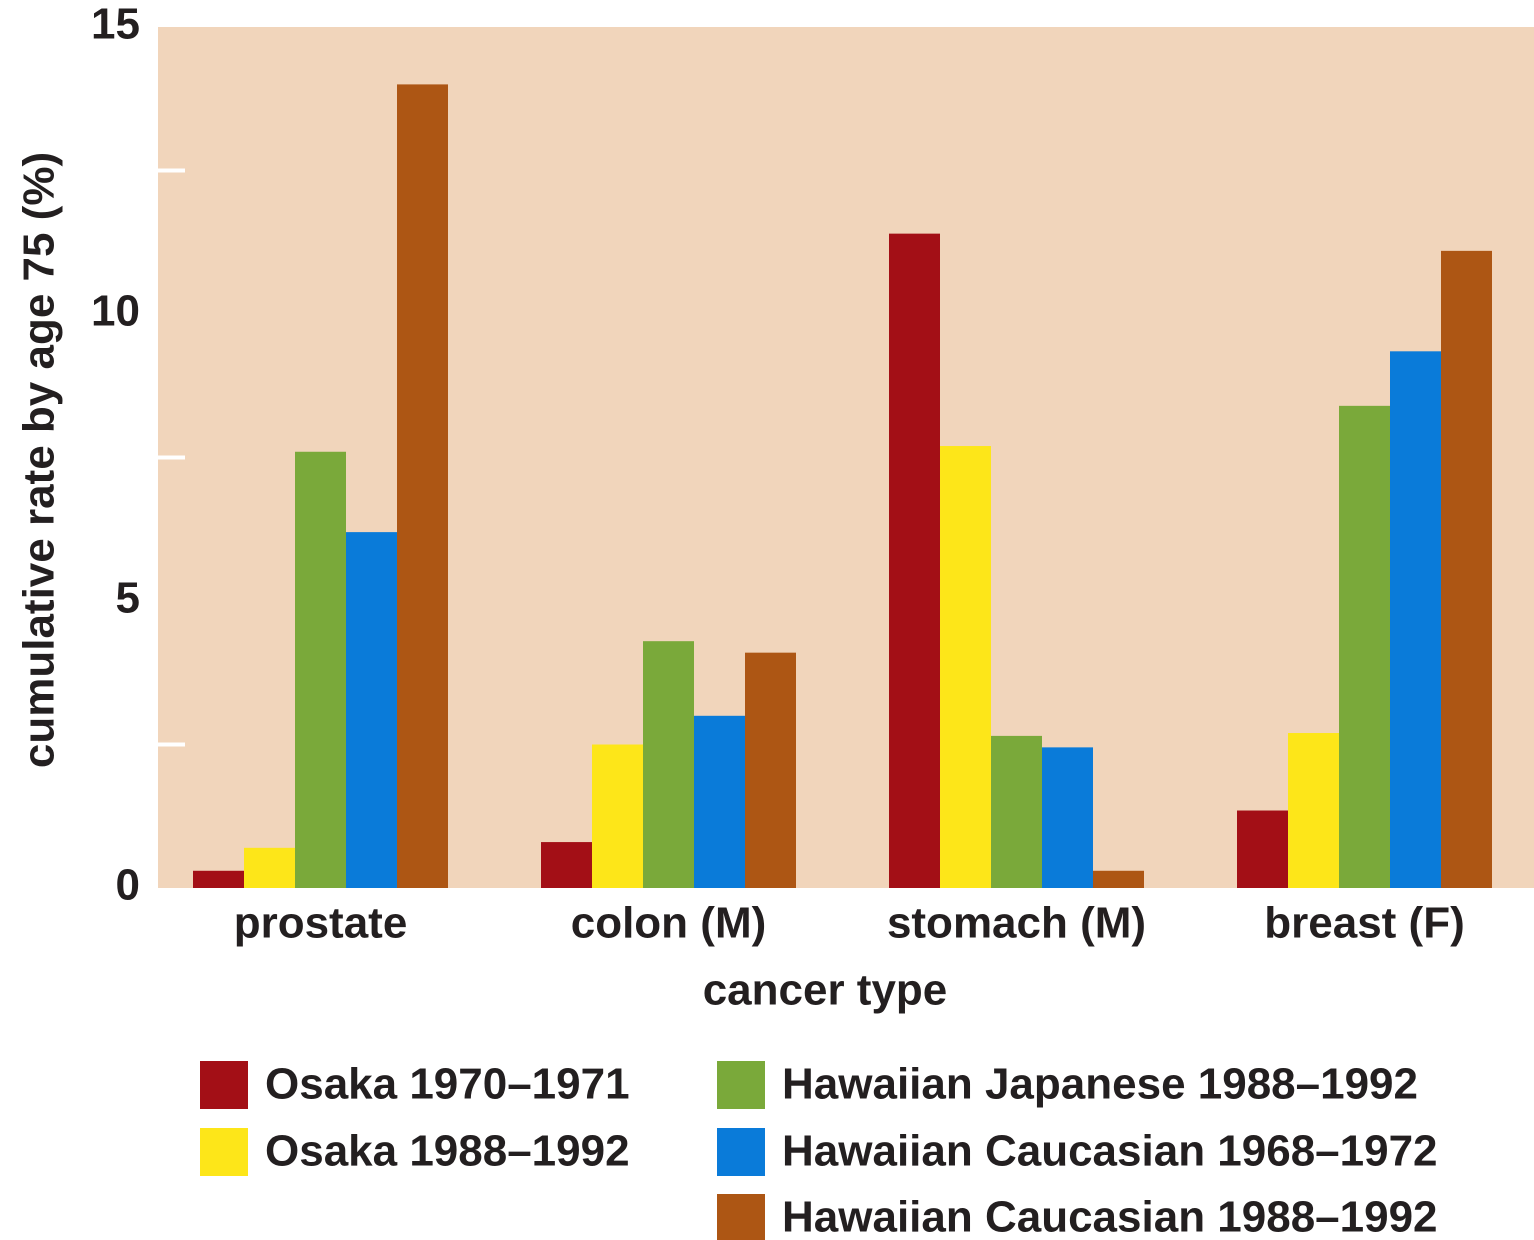 The width and height of the screenshot is (1534, 1240). Describe the element at coordinates (1364, 923) in the screenshot. I see `x-tick-label: breast (F)` at that location.